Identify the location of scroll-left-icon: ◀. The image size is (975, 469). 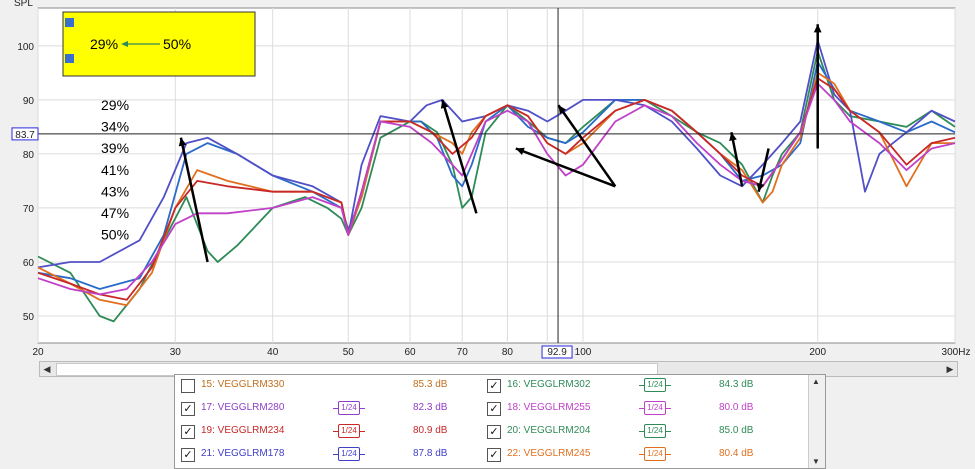
(47, 369).